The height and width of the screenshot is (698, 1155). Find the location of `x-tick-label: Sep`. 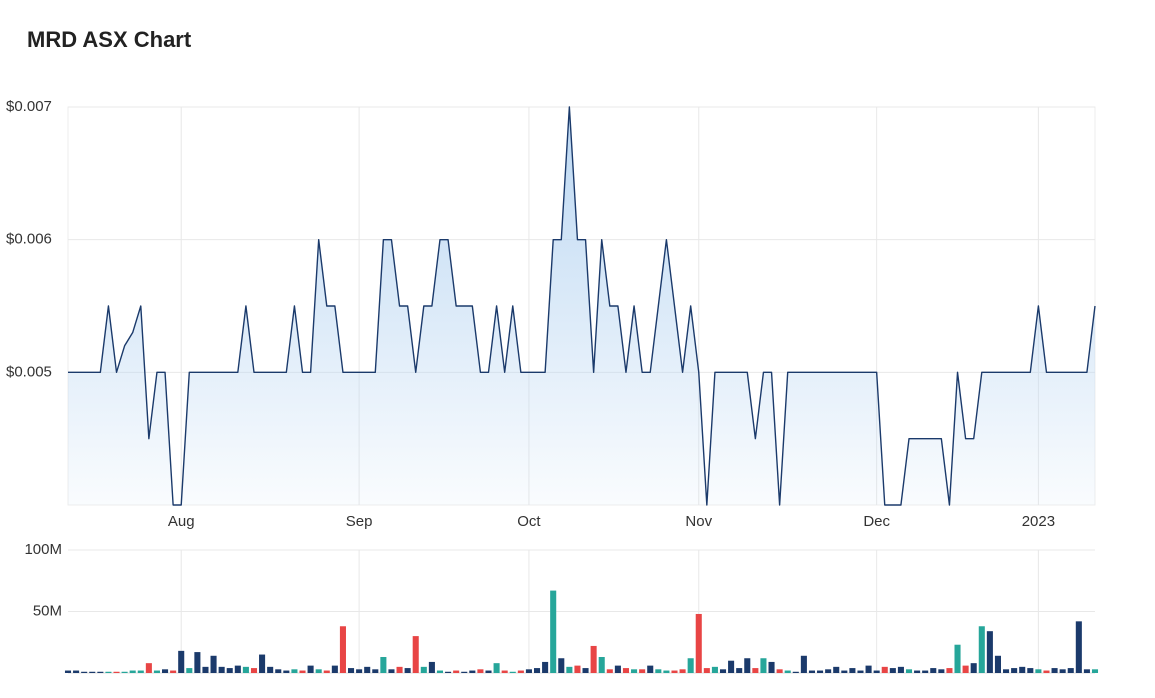

x-tick-label: Sep is located at coordinates (359, 521).